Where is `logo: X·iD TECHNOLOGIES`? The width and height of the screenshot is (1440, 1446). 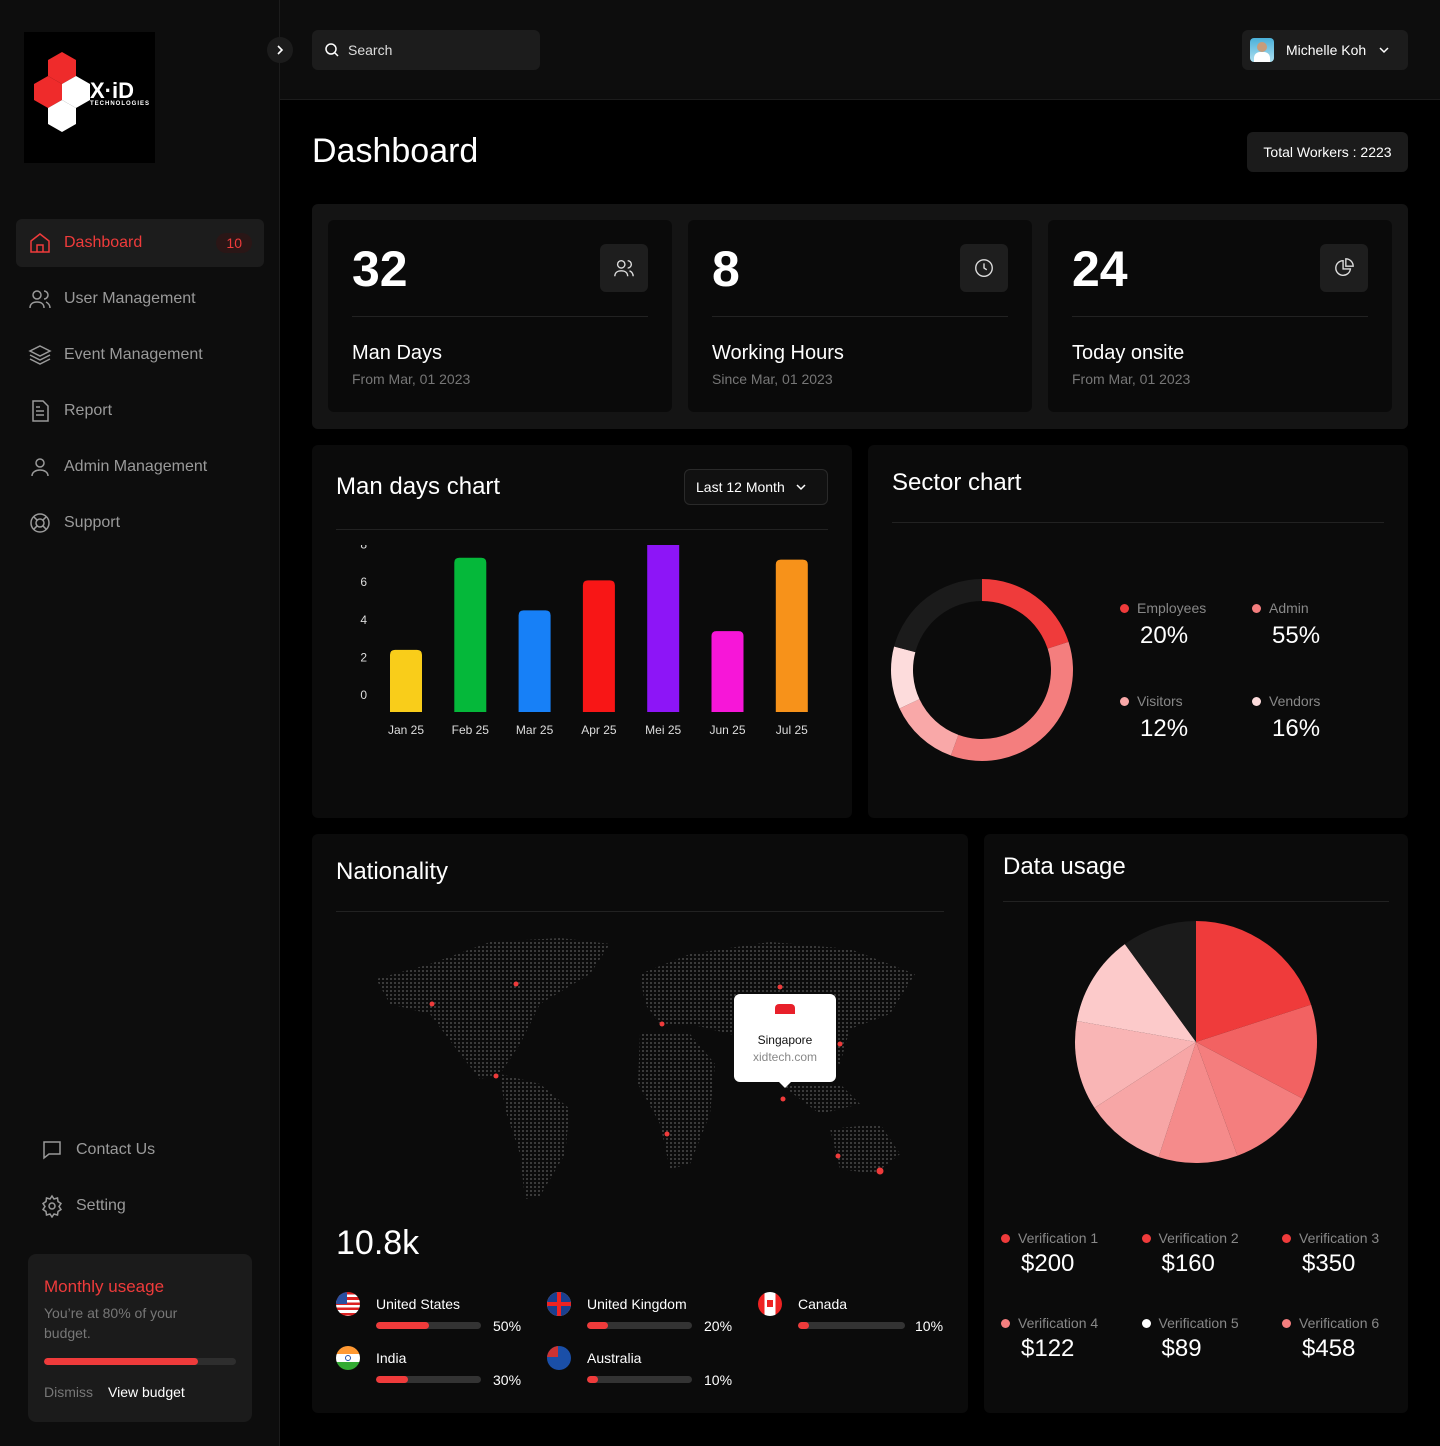 logo: X·iD TECHNOLOGIES is located at coordinates (89, 97).